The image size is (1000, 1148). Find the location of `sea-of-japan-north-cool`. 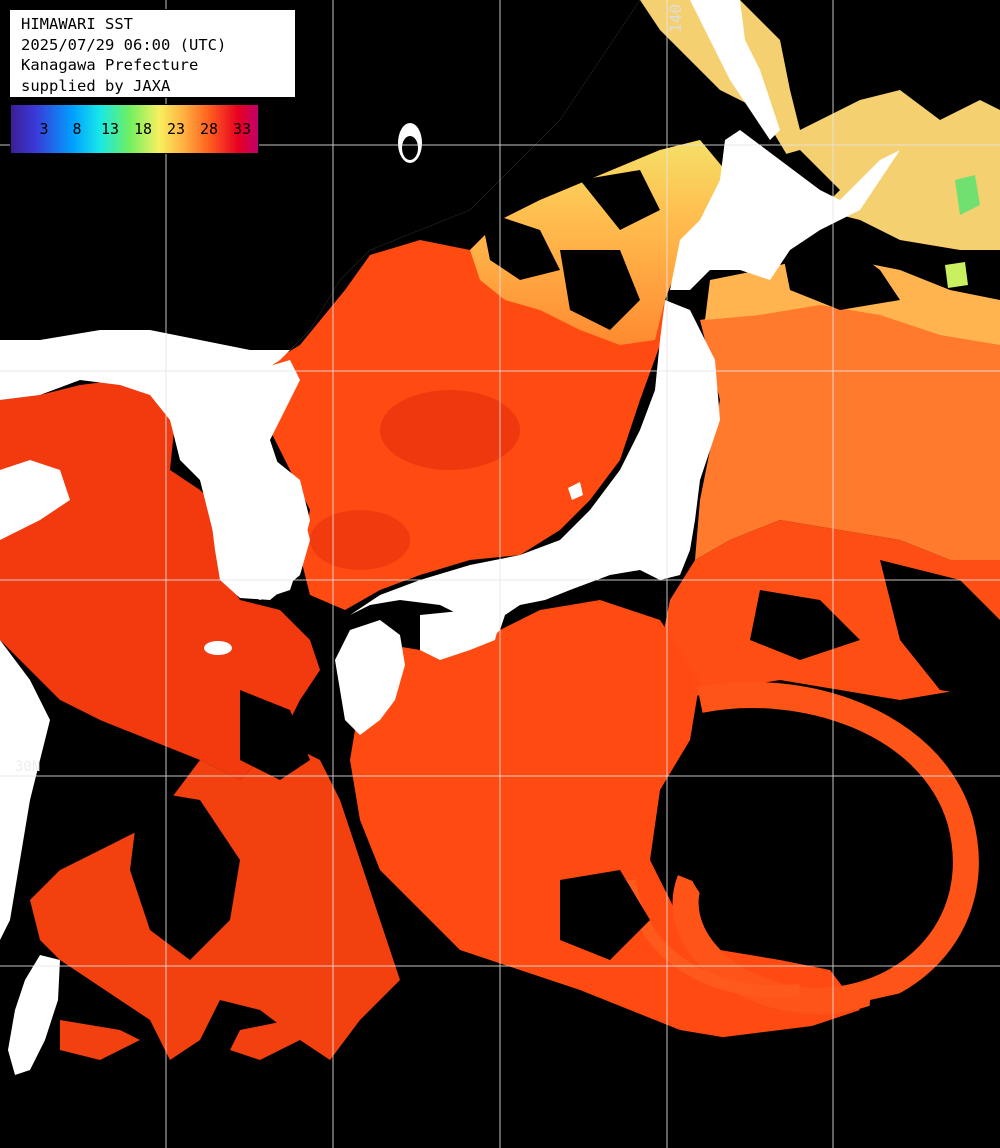

sea-of-japan-north-cool is located at coordinates (597, 242).